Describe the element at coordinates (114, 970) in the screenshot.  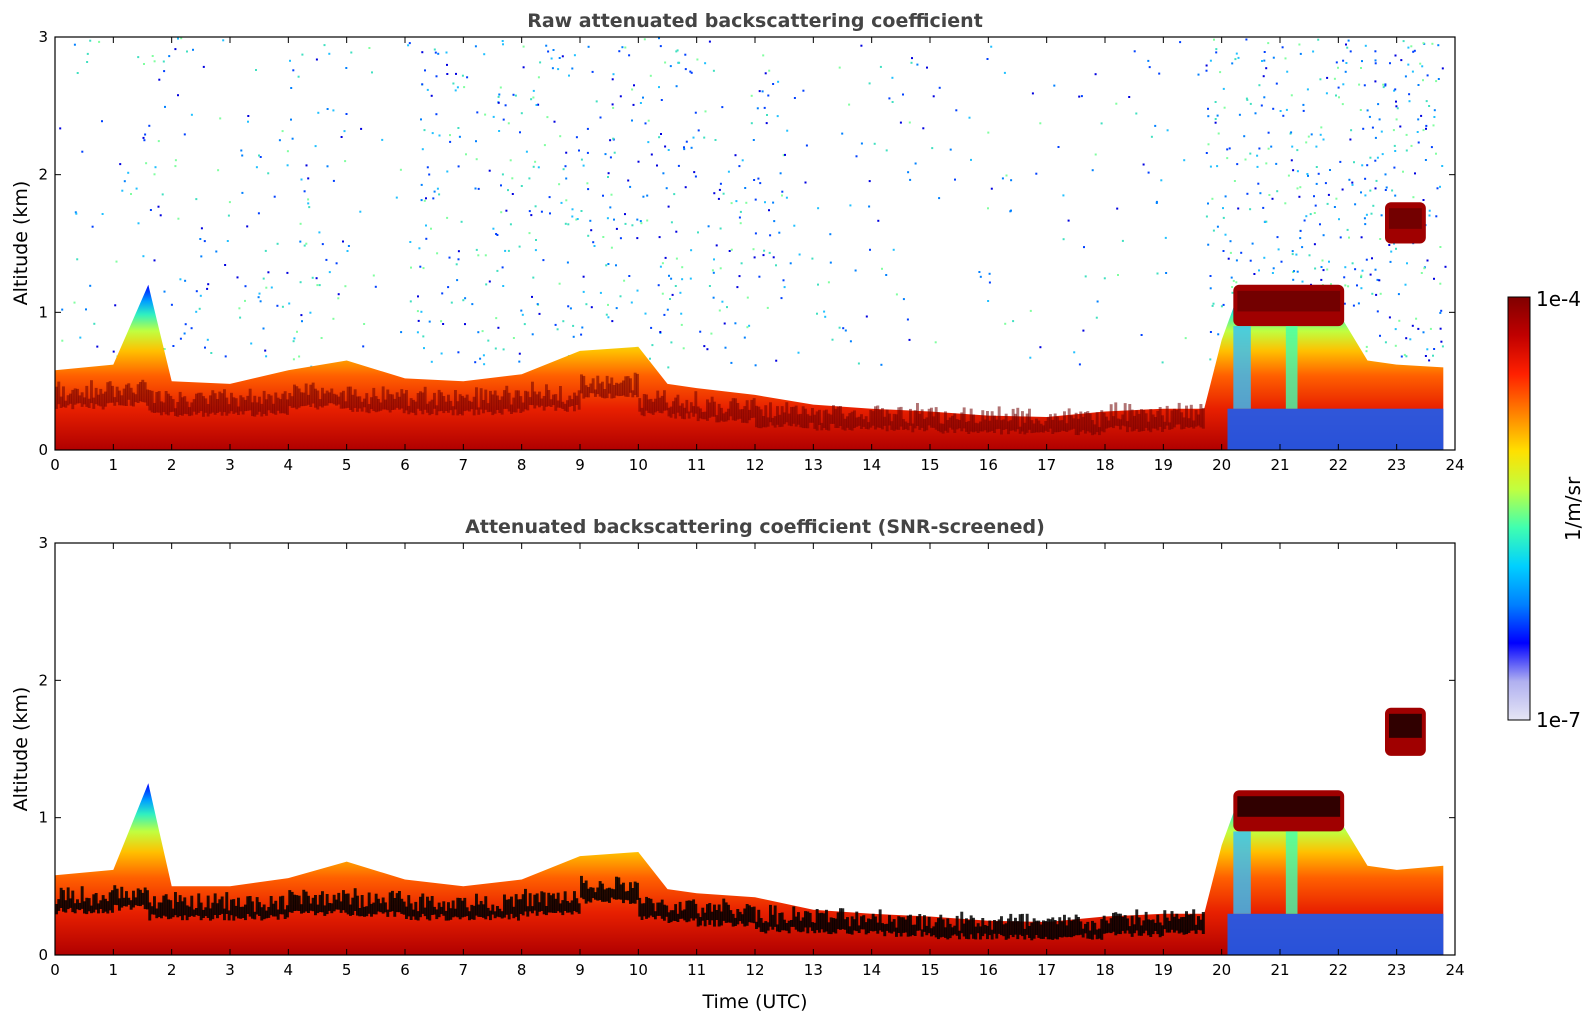
I see `x-tick-label: 1` at that location.